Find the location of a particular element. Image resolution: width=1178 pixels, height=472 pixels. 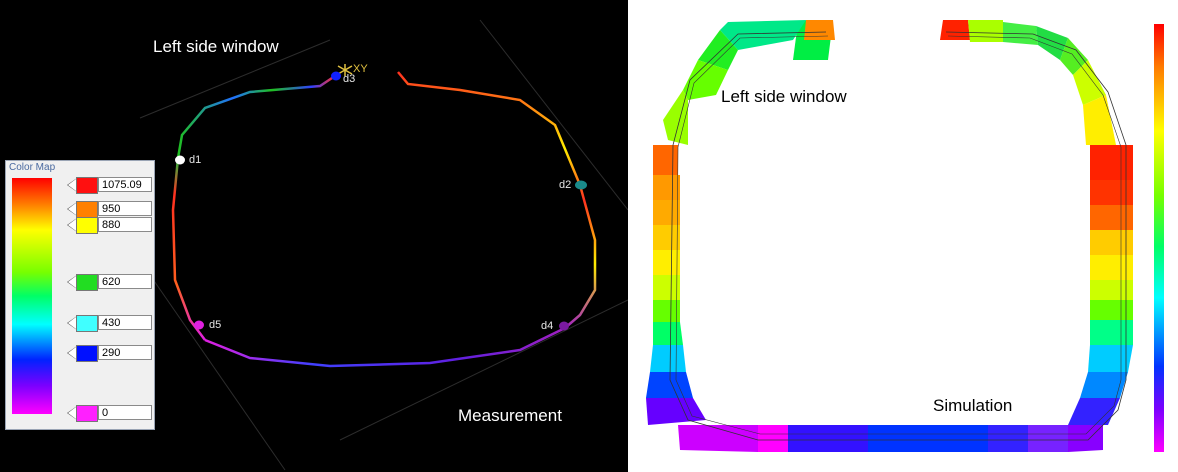

left-pillar is located at coordinates (740, 222).